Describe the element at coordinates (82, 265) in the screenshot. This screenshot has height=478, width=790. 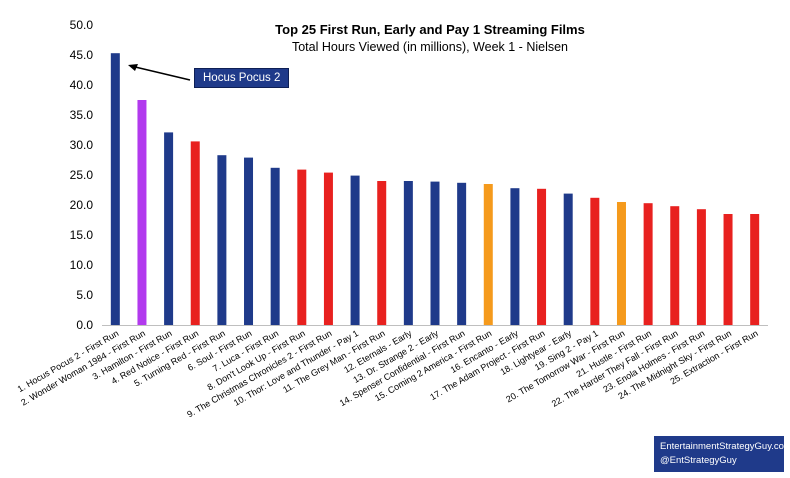
I see `y-tick-label: 10.0` at that location.